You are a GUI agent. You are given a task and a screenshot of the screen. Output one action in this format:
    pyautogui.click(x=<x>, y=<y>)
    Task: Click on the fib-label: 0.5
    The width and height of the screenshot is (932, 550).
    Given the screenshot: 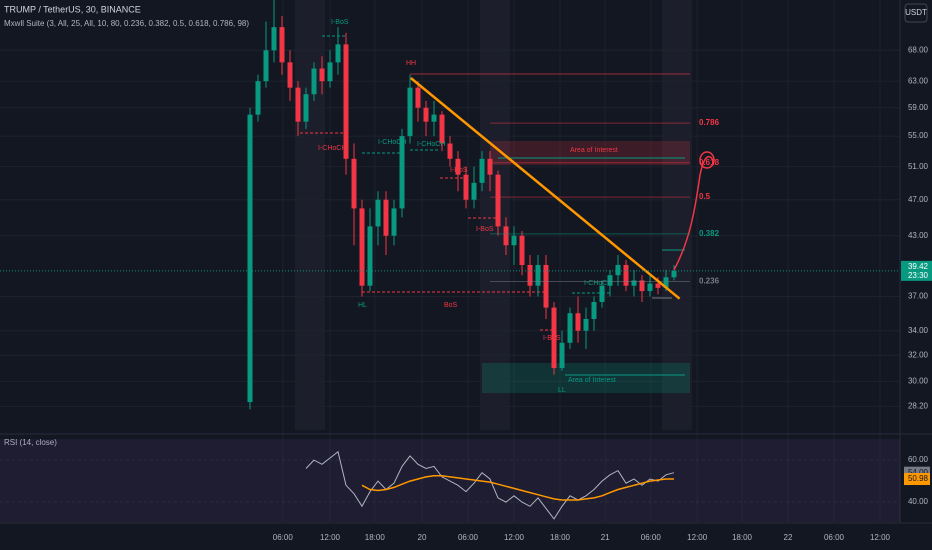 What is the action you would take?
    pyautogui.click(x=705, y=196)
    